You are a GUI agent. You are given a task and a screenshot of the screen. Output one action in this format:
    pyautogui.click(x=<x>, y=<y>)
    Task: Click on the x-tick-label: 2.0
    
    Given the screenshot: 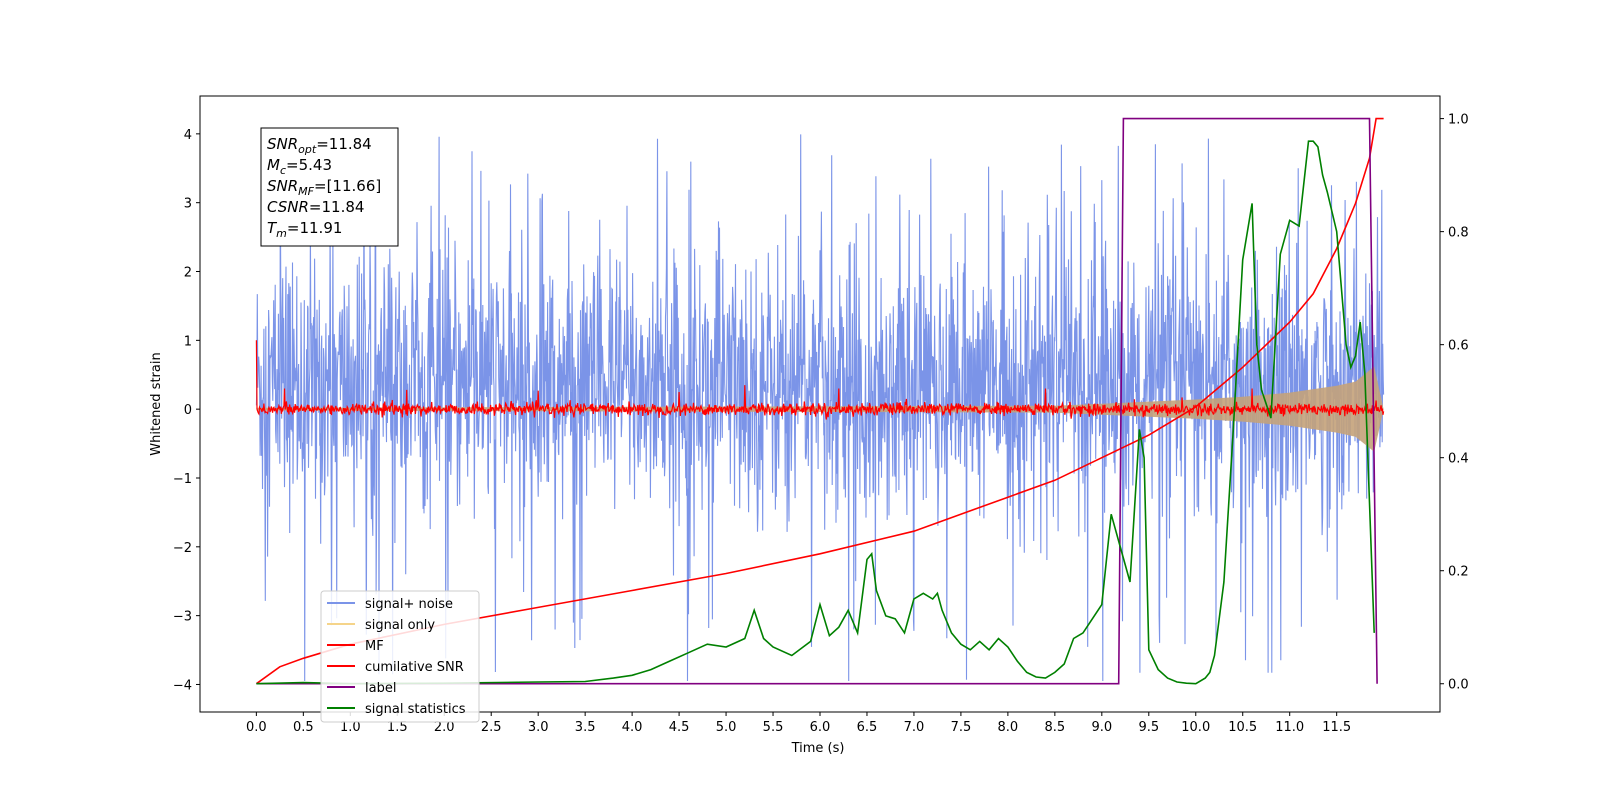 What is the action you would take?
    pyautogui.click(x=444, y=727)
    